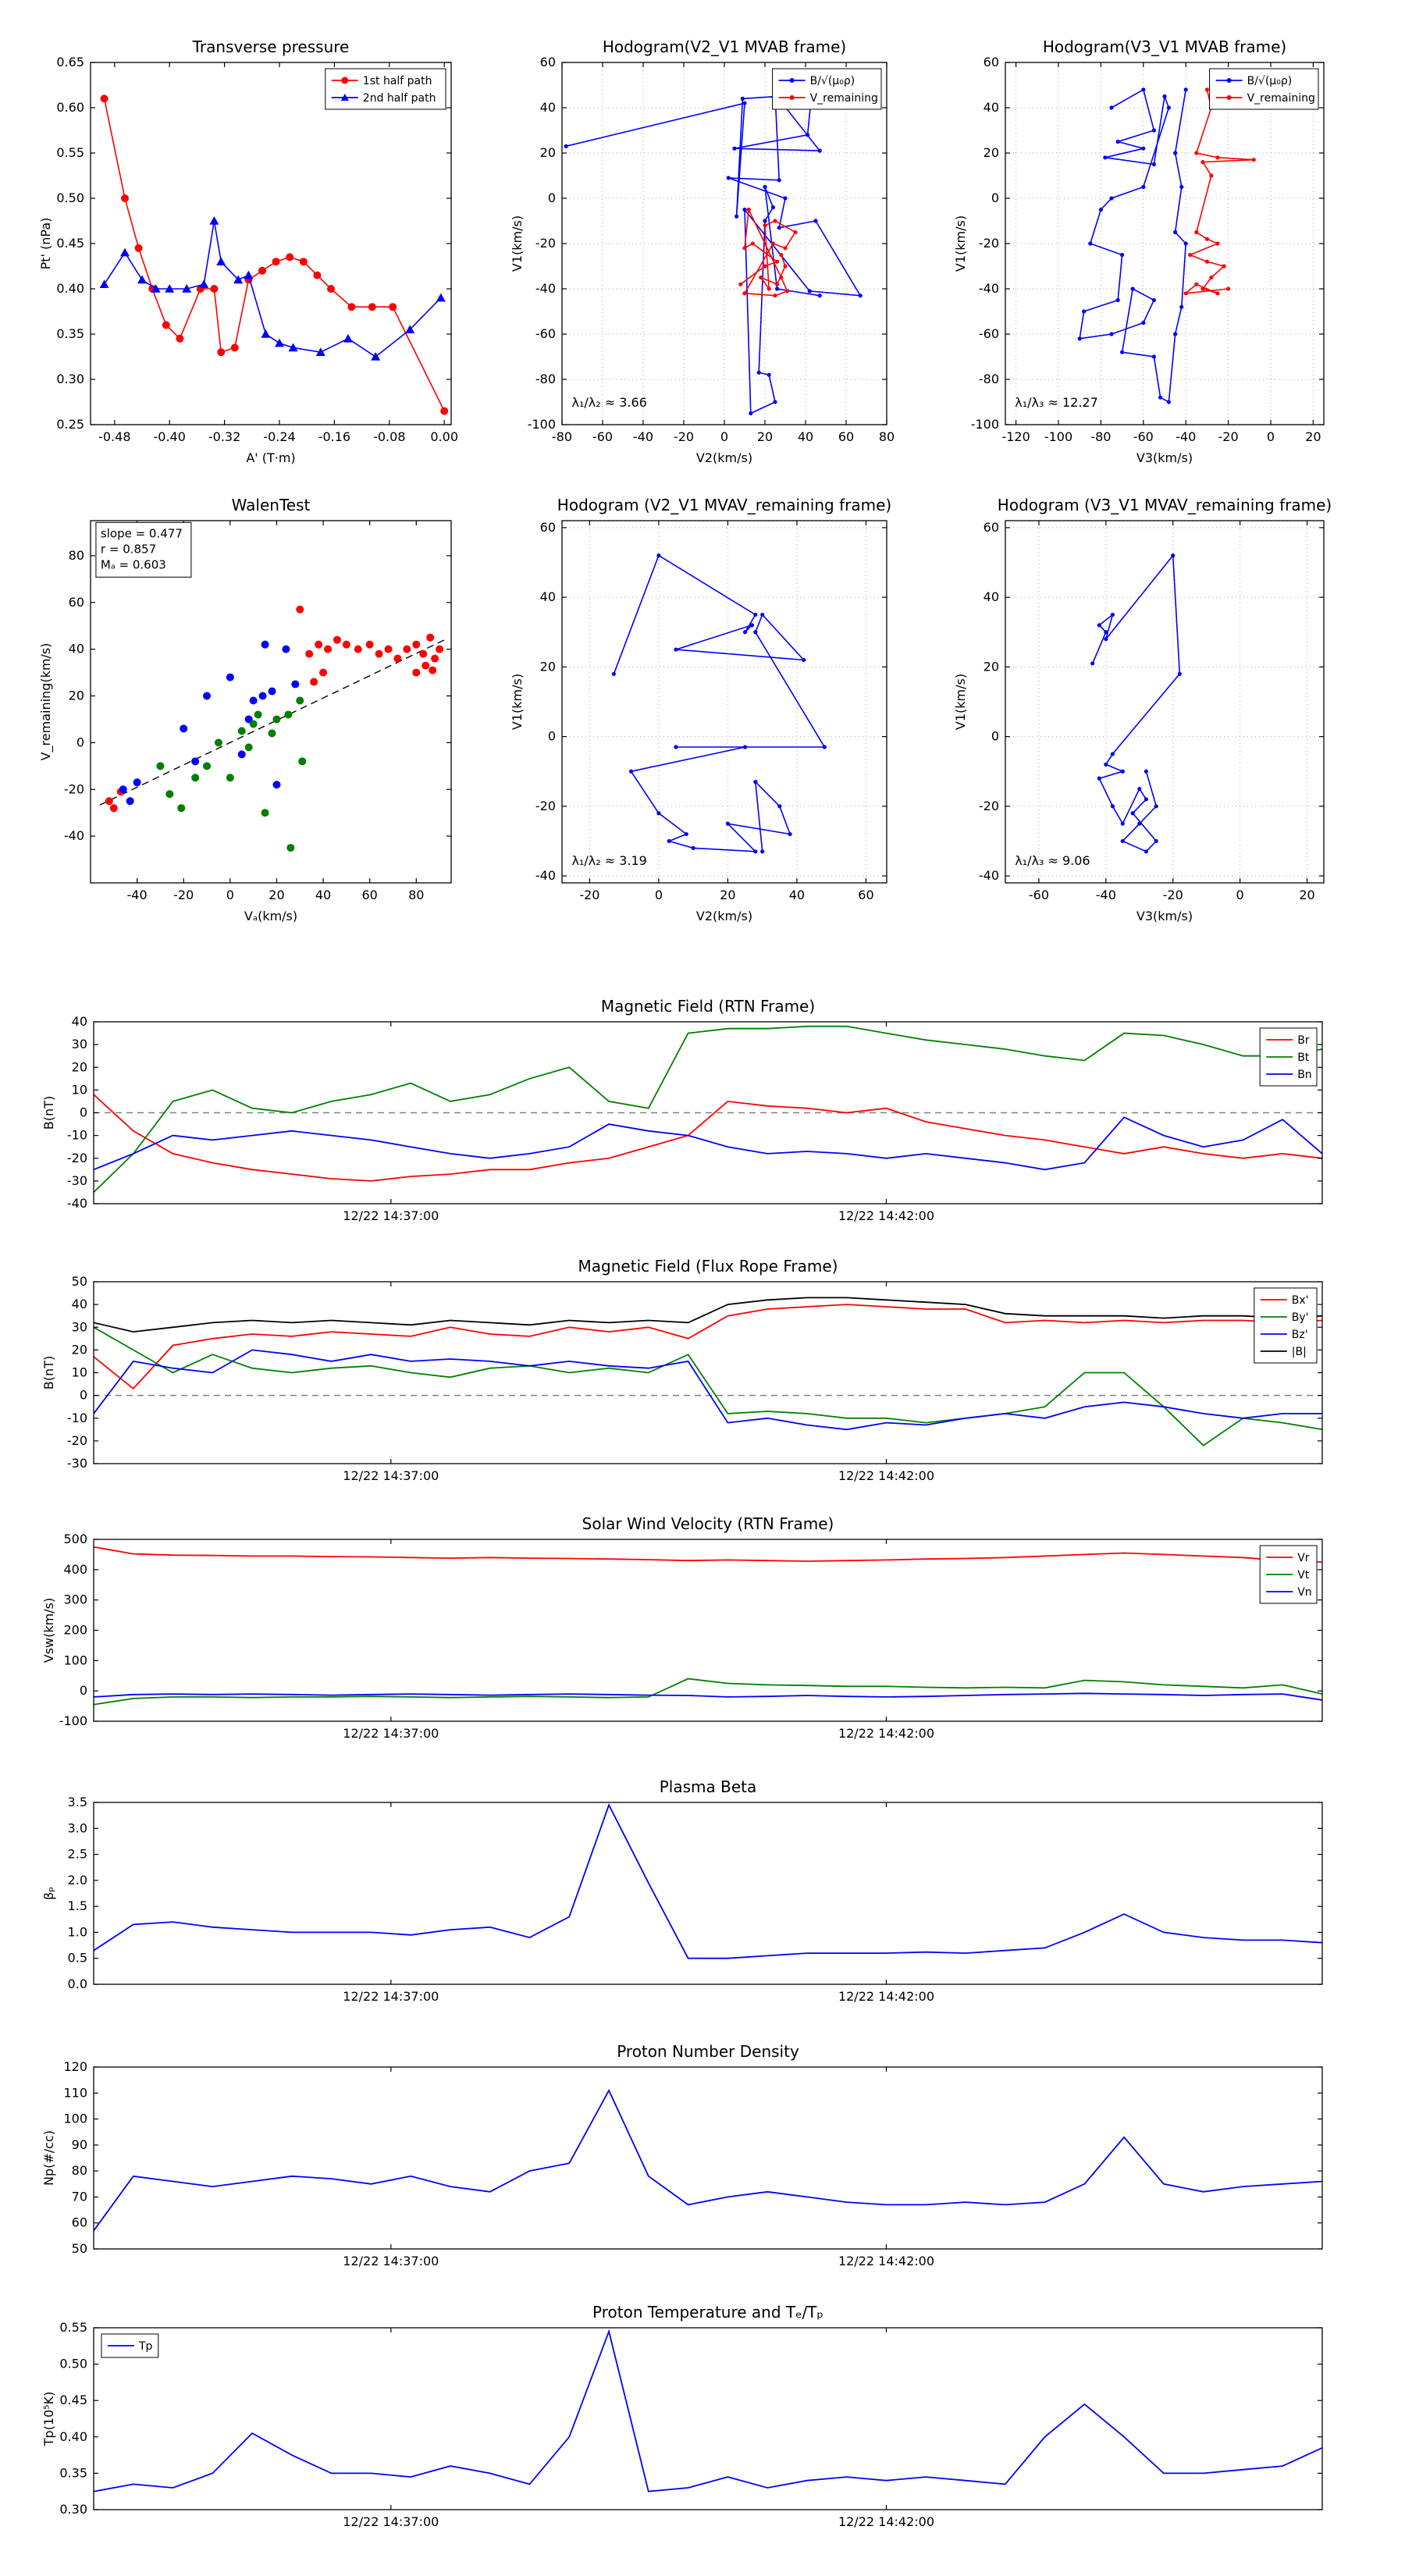 The width and height of the screenshot is (1405, 2576). What do you see at coordinates (77, 1418) in the screenshot?
I see `svg-text: -10` at bounding box center [77, 1418].